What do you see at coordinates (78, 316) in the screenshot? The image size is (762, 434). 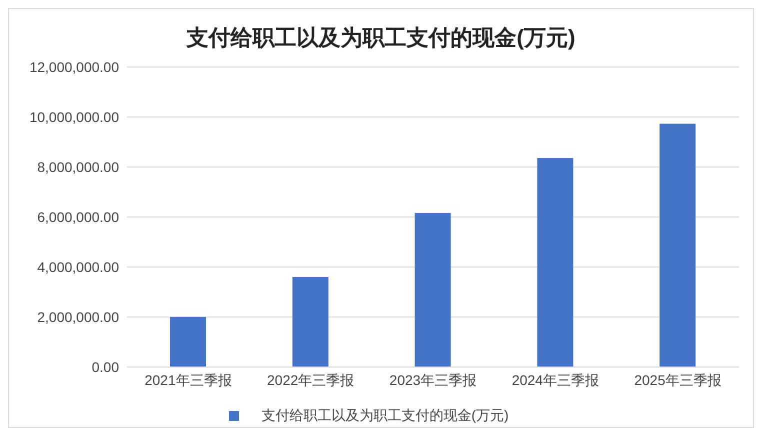 I see `y-tick-label: 2,000,000.00` at bounding box center [78, 316].